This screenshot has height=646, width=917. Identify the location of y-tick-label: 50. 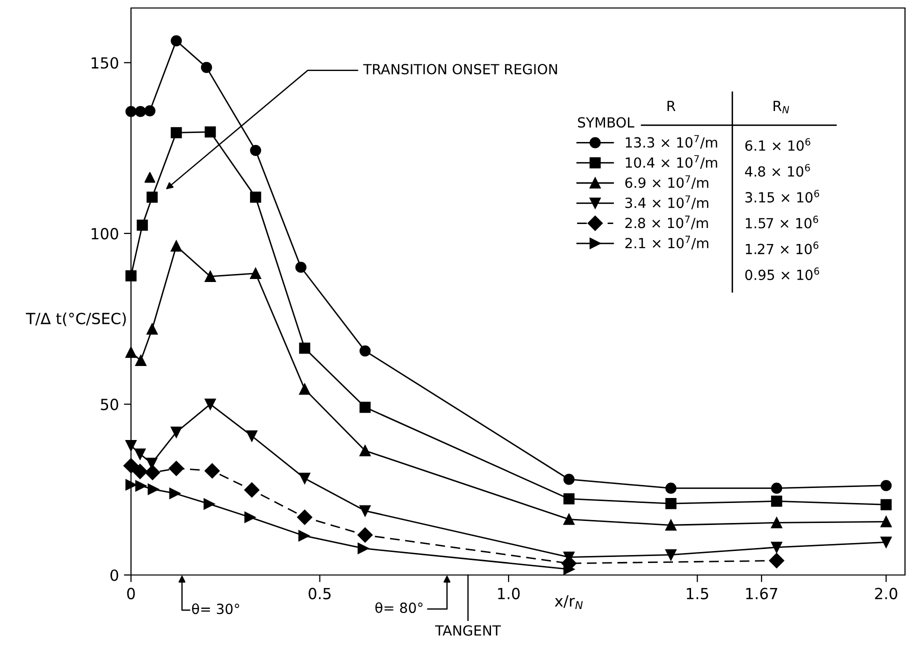
(109, 404).